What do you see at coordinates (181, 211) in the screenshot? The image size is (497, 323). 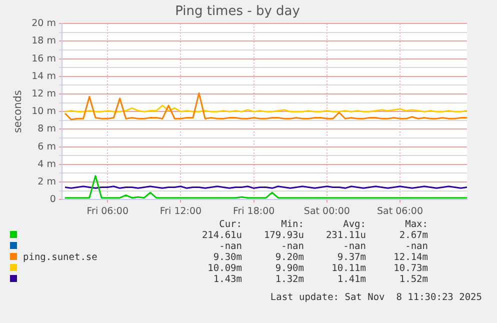 I see `x-tick-label: Fri 12:00` at bounding box center [181, 211].